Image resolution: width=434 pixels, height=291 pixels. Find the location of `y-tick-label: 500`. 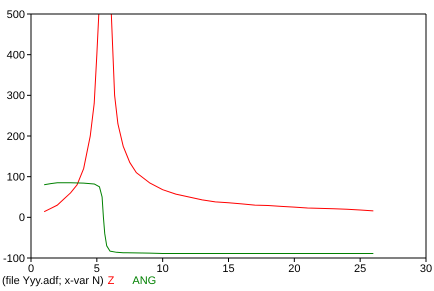

y-tick-label: 500 is located at coordinates (15, 14).